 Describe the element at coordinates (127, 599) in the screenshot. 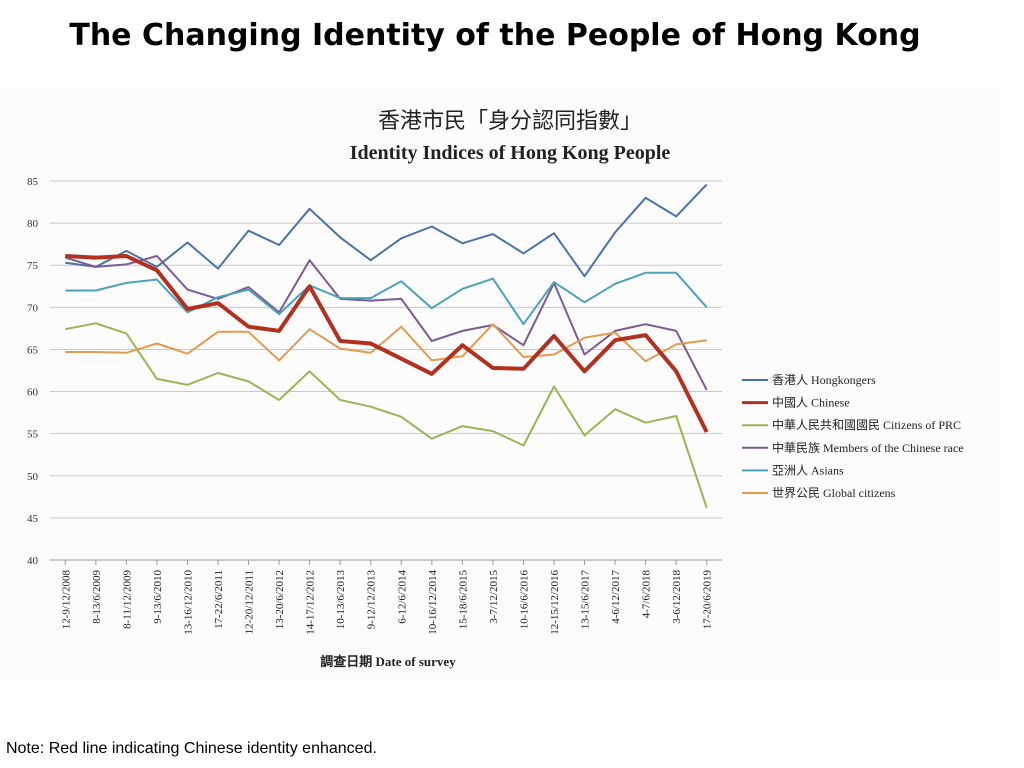

I see `x-tick-label: 8-11/12/2009` at that location.